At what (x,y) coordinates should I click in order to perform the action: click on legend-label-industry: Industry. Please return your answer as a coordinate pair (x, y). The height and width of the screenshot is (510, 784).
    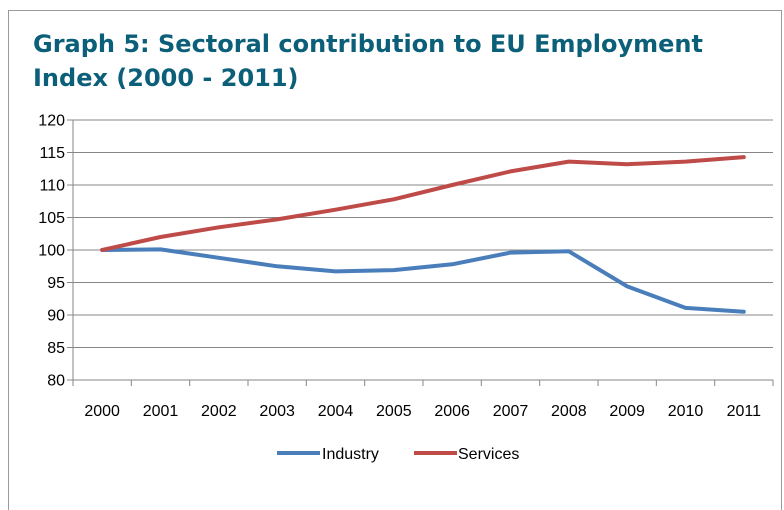
    Looking at the image, I should click on (350, 454).